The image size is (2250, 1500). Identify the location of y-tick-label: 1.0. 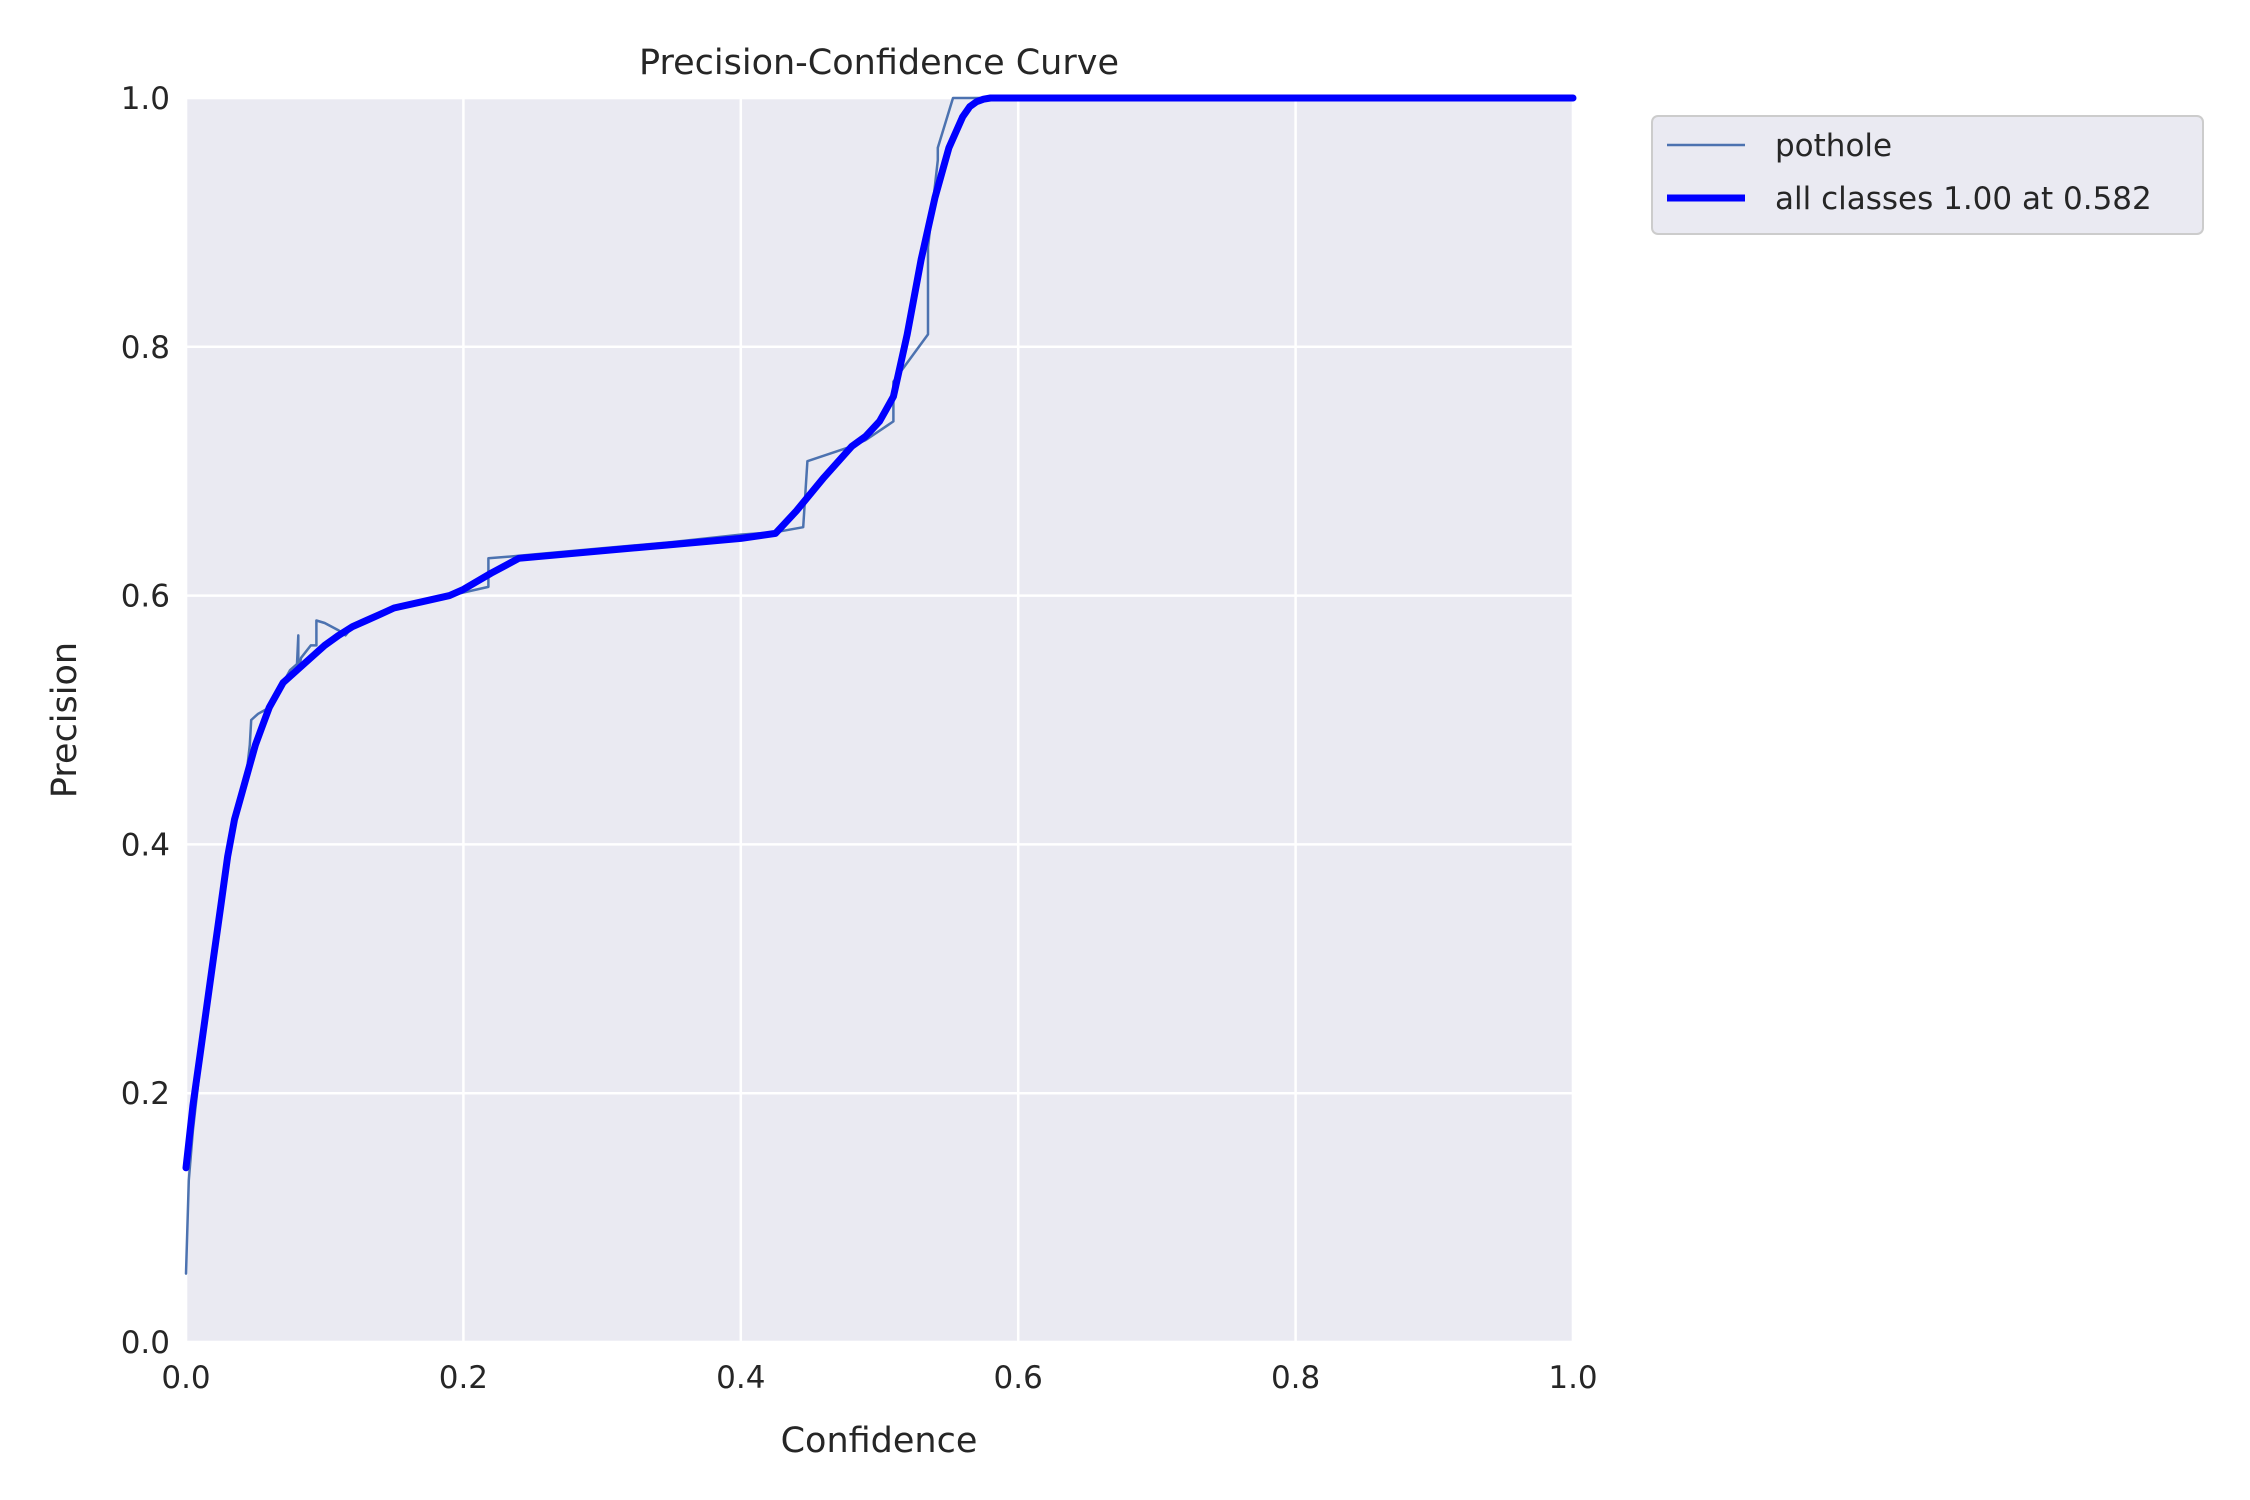
(145, 99).